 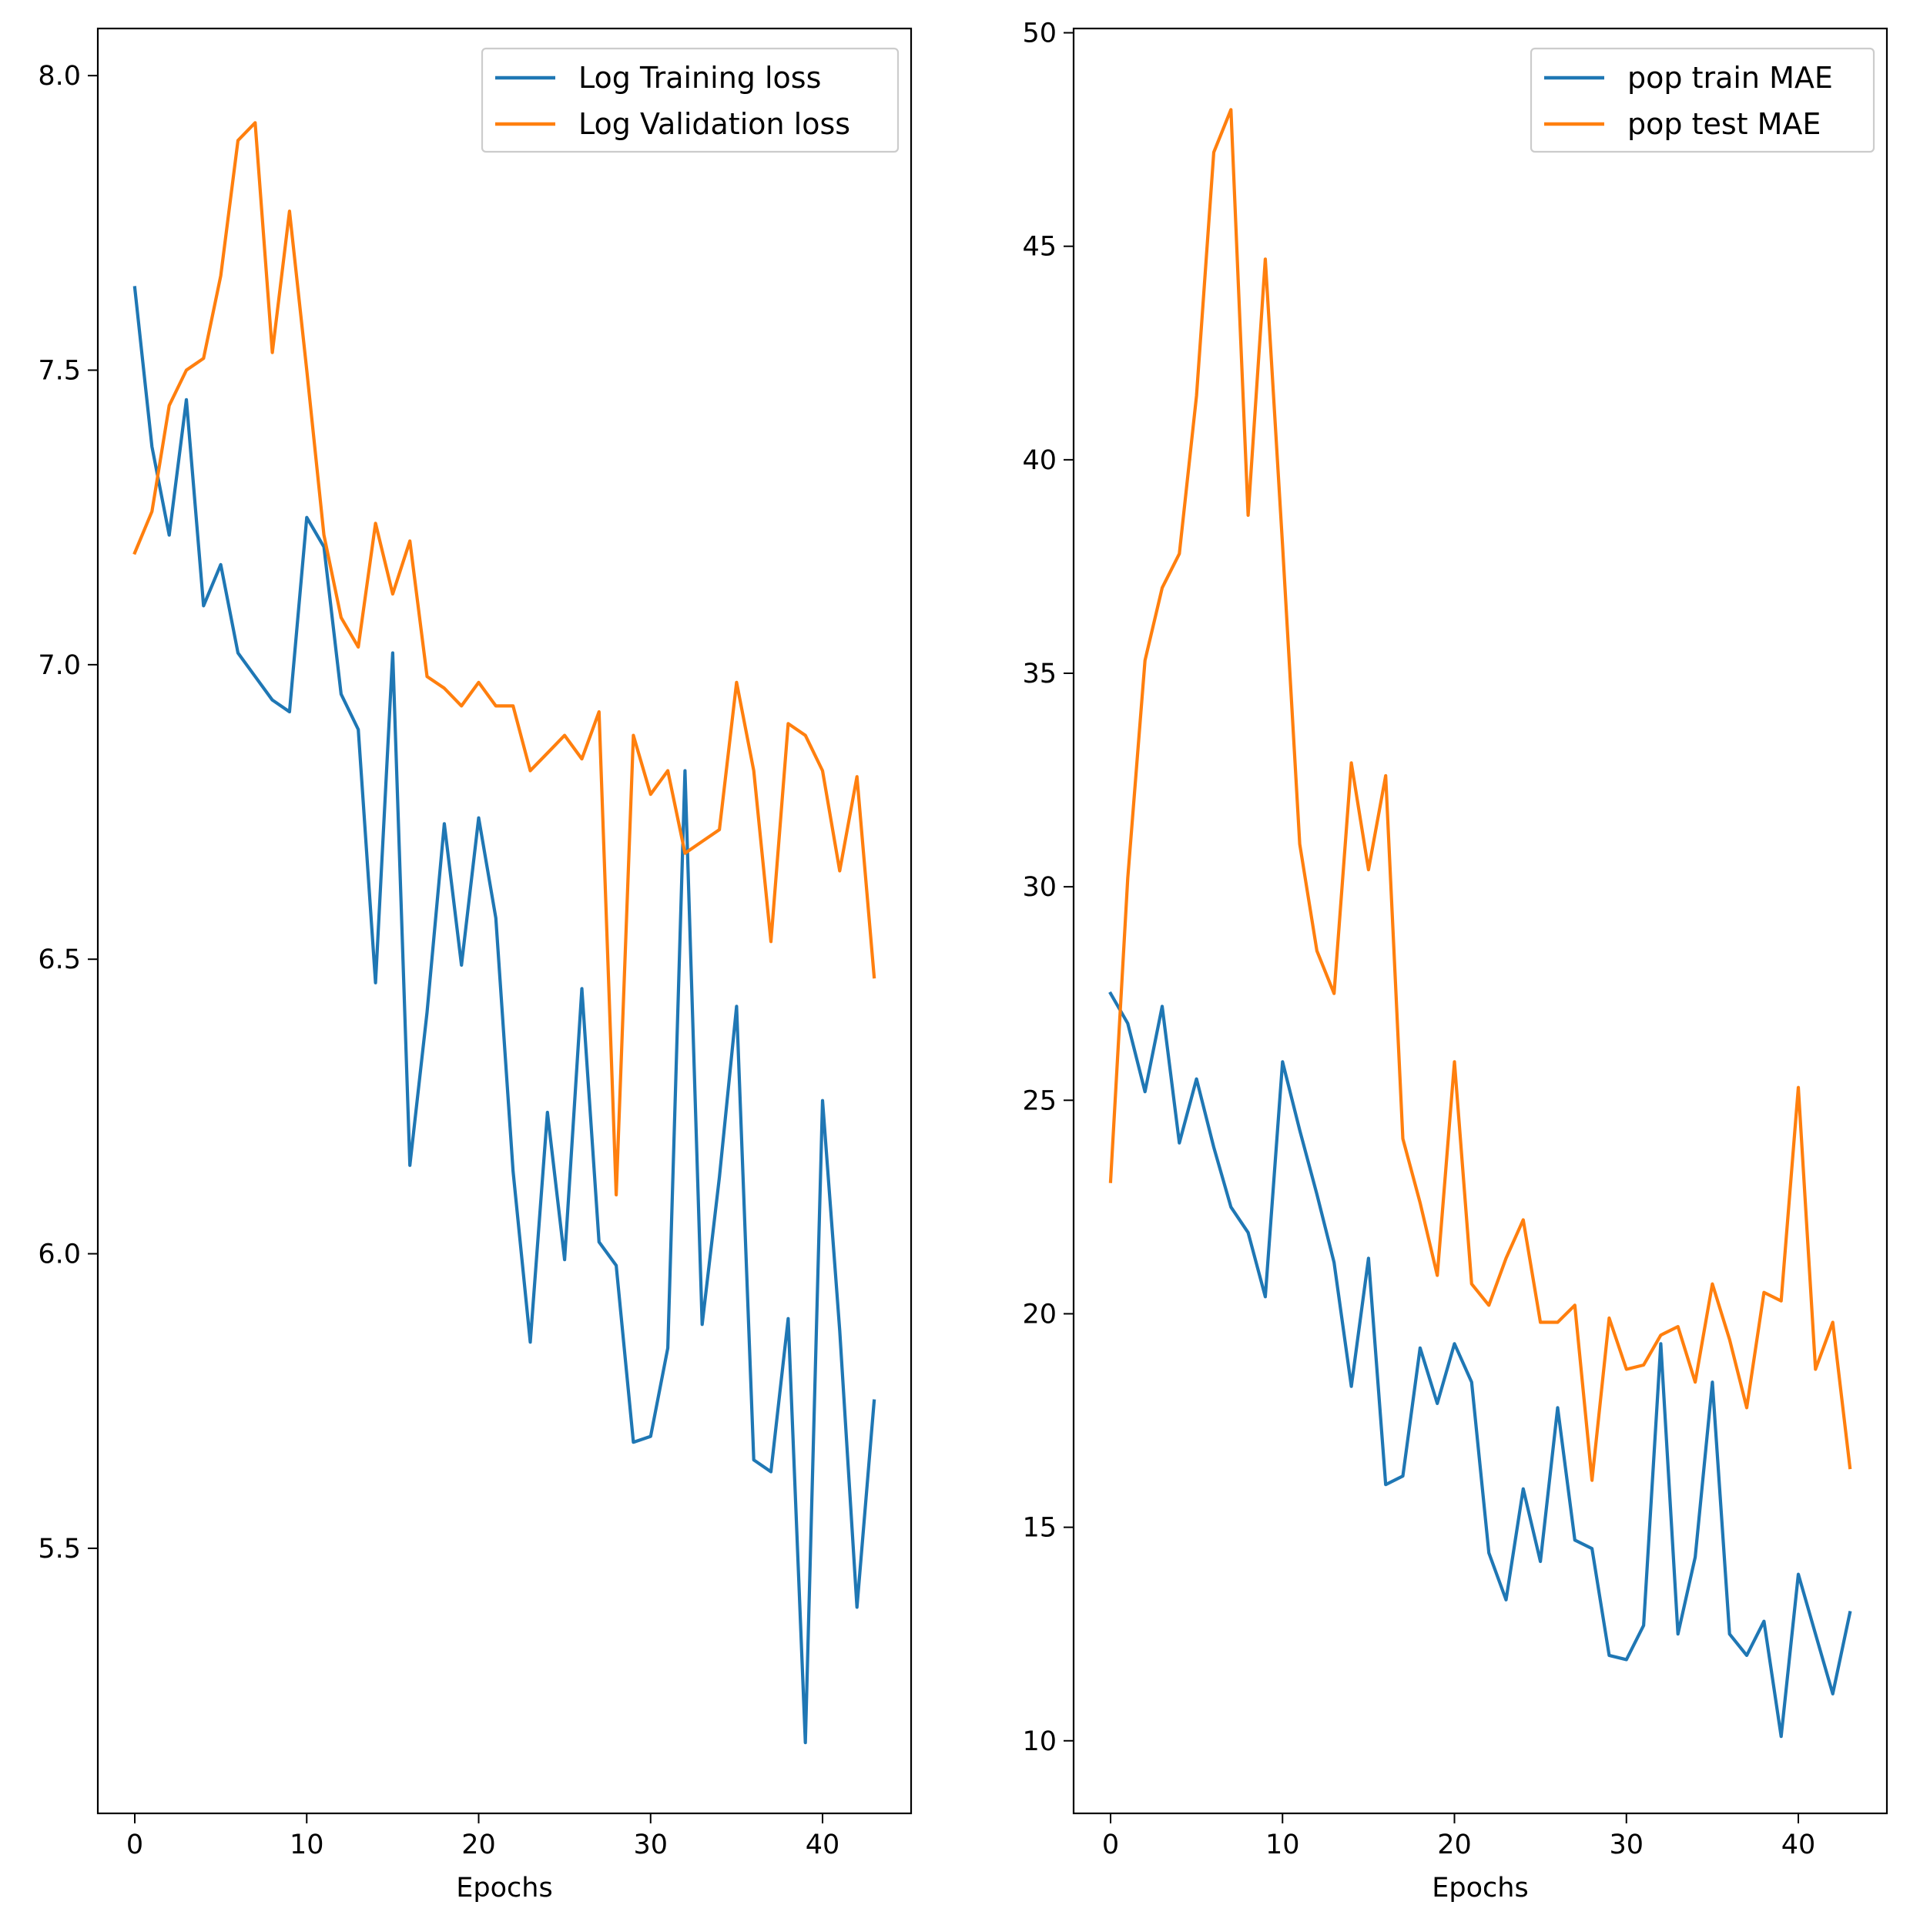 I want to click on legend-label-2: Log Validation loss, so click(x=714, y=124).